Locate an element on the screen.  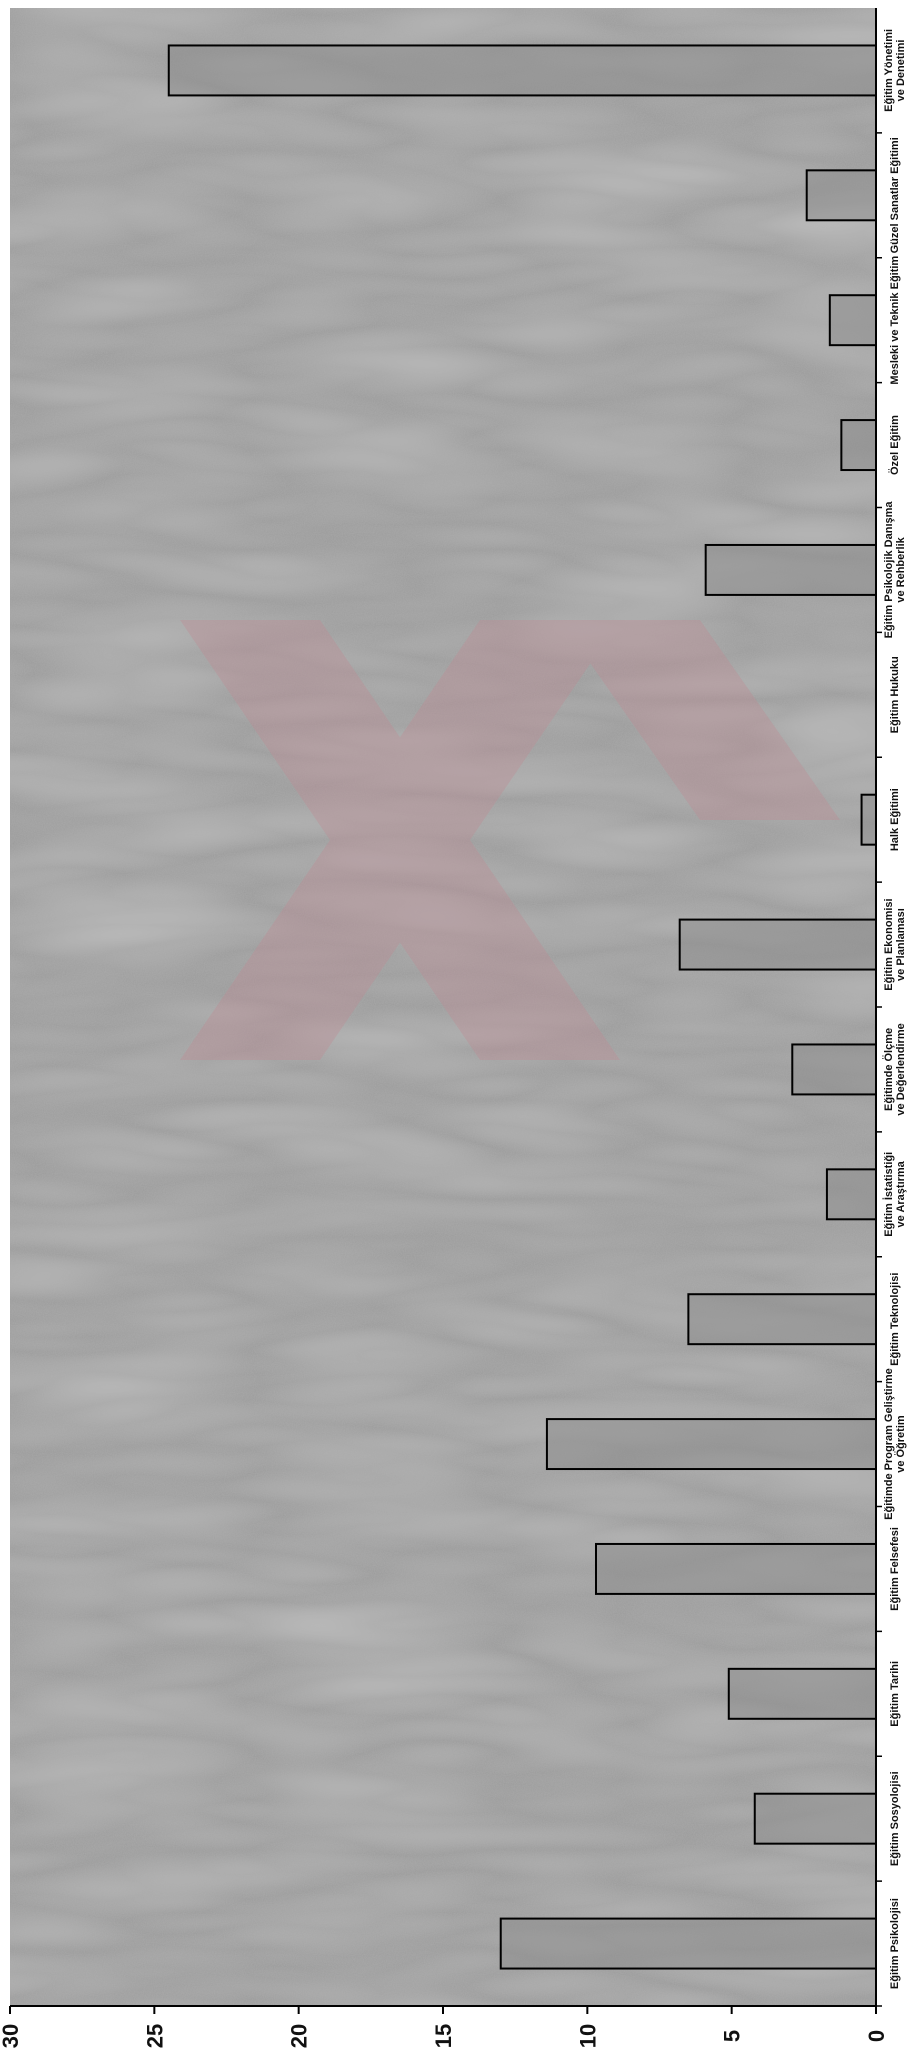
value-tick-labels: 0 5 10 15 20 25 30 is located at coordinates (444, 2036).